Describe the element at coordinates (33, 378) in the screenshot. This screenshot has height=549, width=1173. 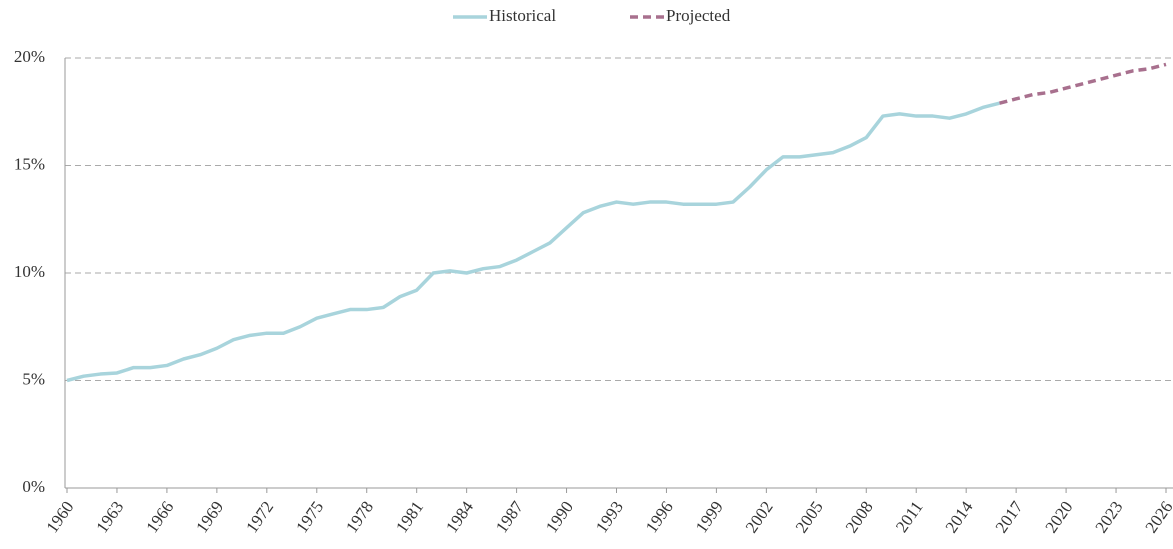
I see `y-tick-label: 5%` at that location.